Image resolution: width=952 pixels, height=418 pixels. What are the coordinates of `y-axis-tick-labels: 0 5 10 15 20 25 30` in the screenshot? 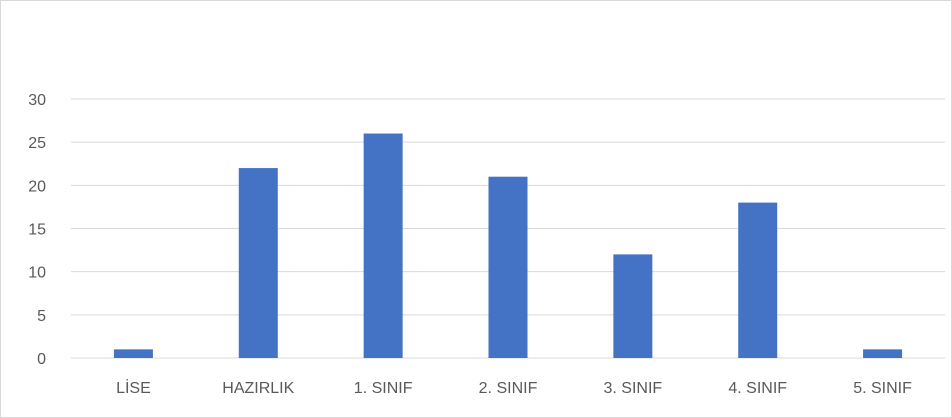 It's located at (37, 230).